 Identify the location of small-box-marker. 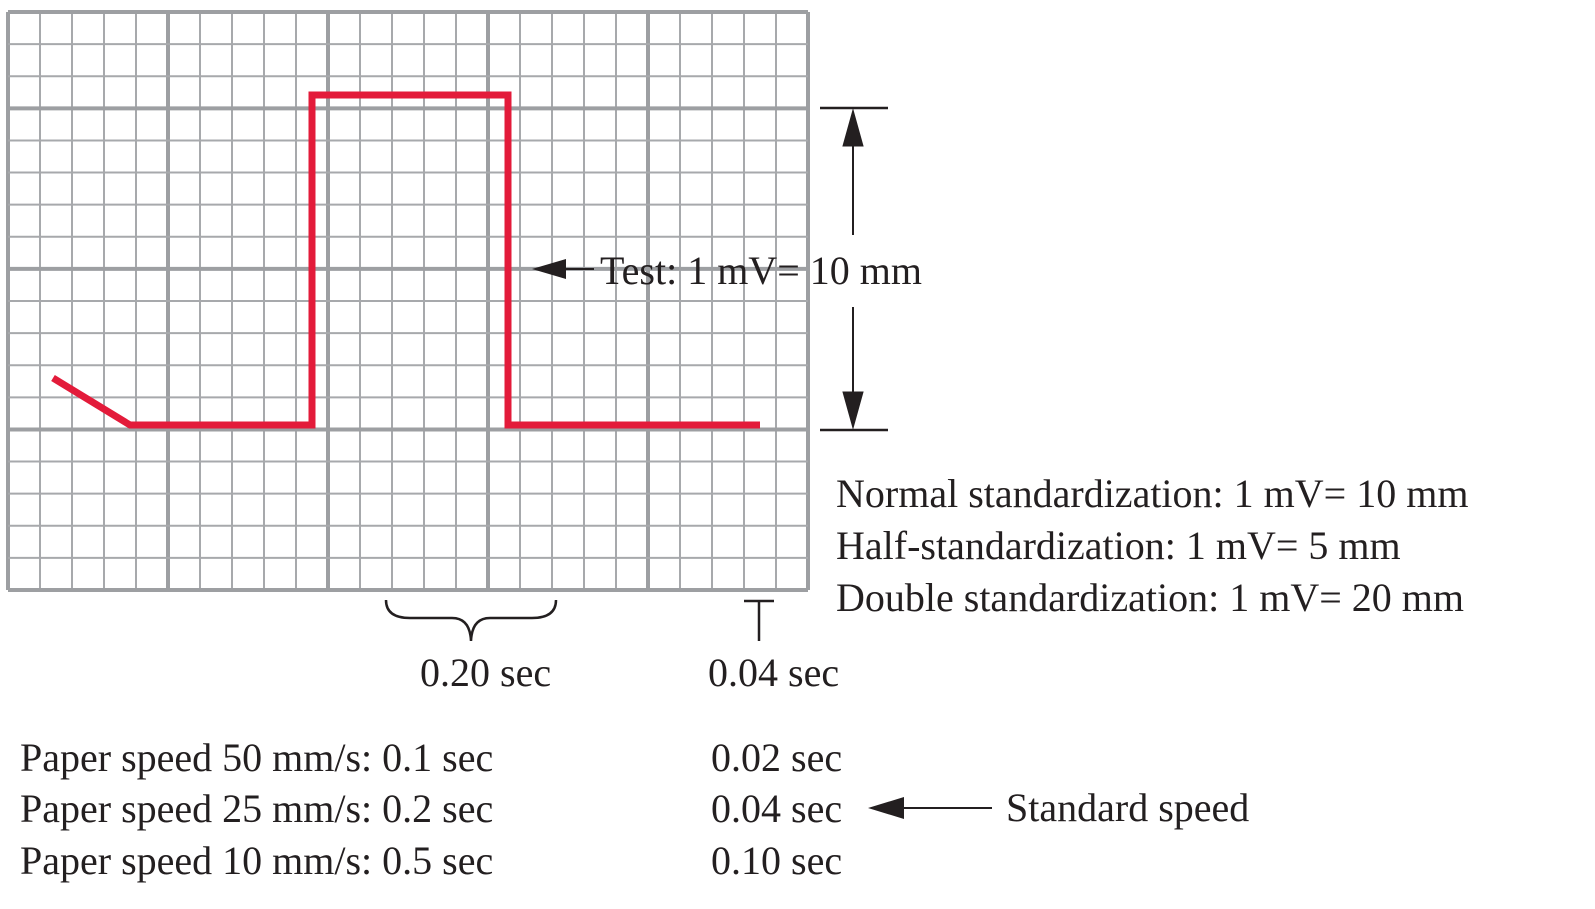
(759, 620).